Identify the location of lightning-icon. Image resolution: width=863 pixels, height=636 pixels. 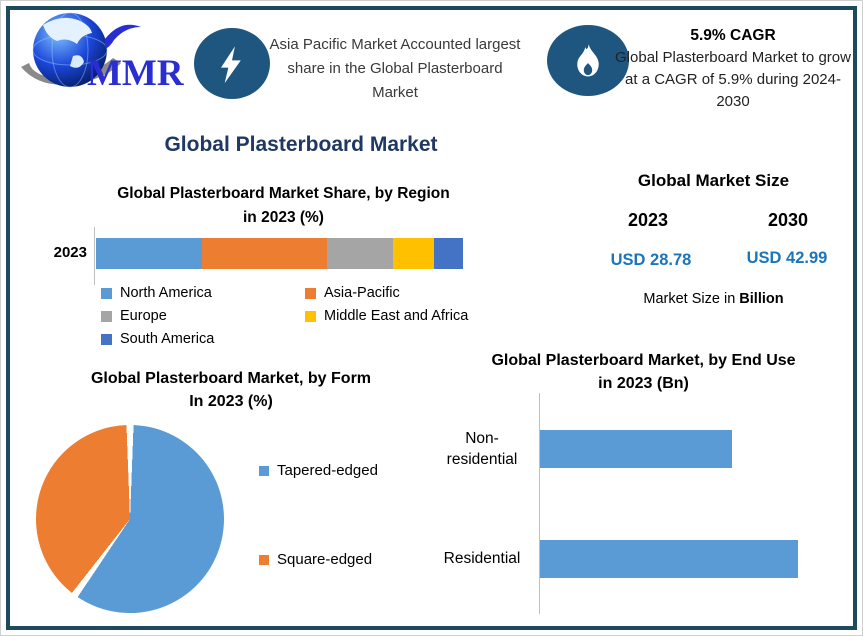
(231, 64).